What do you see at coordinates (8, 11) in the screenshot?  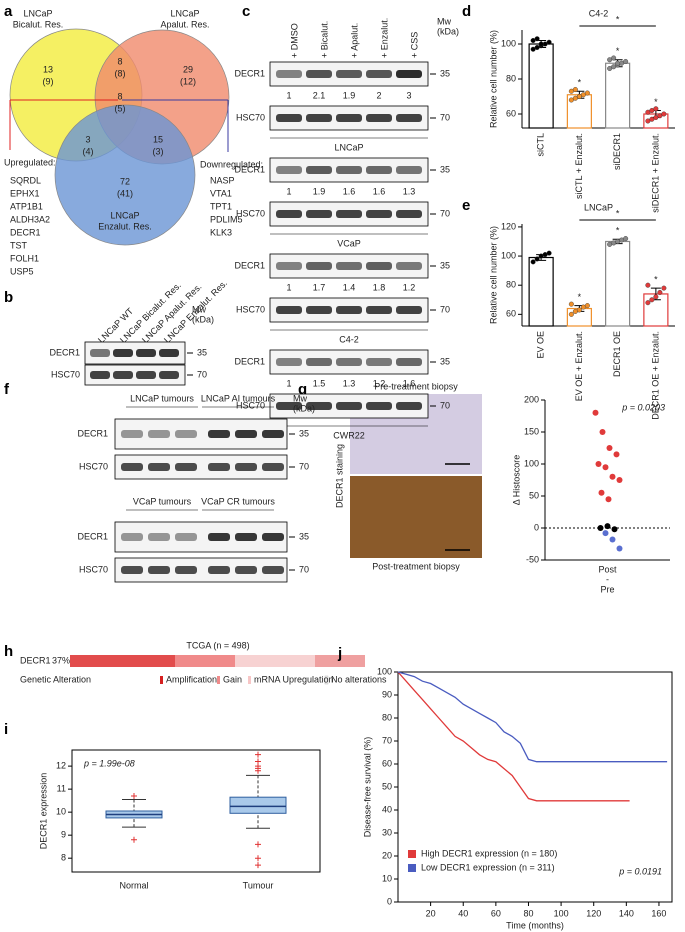 I see `panel-label: a` at bounding box center [8, 11].